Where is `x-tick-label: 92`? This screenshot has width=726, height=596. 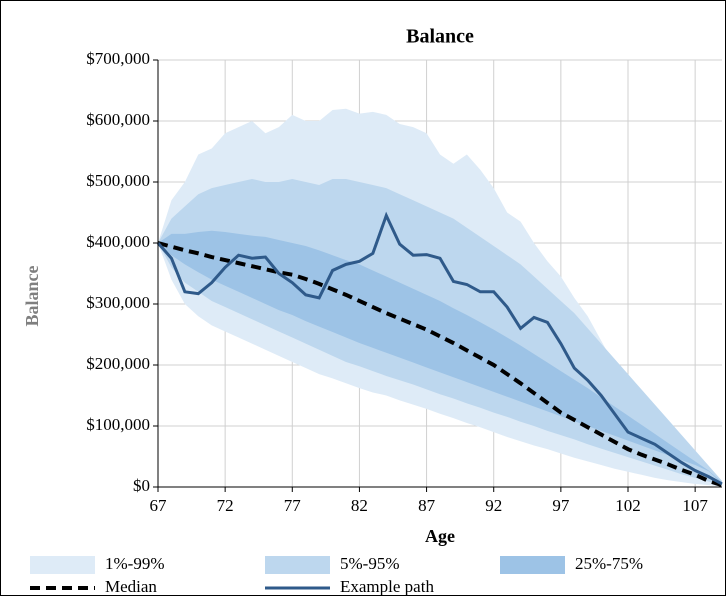
x-tick-label: 92 is located at coordinates (493, 505).